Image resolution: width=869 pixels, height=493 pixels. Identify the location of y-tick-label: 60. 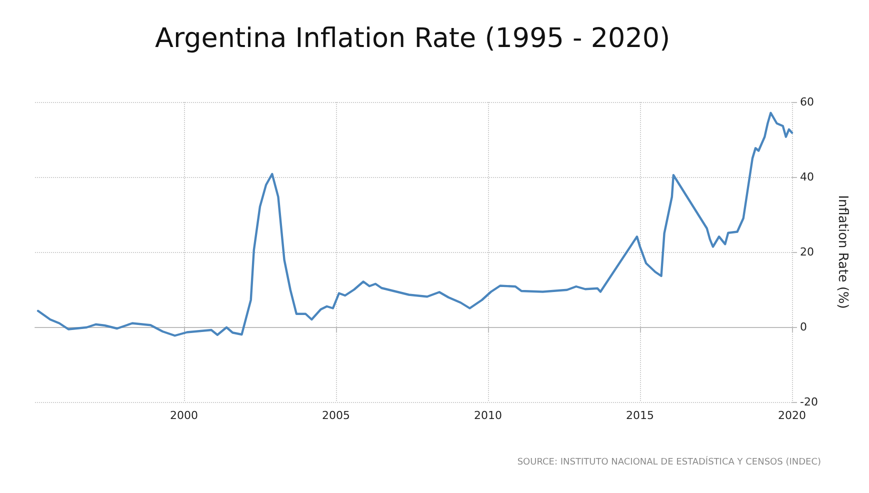
(807, 102).